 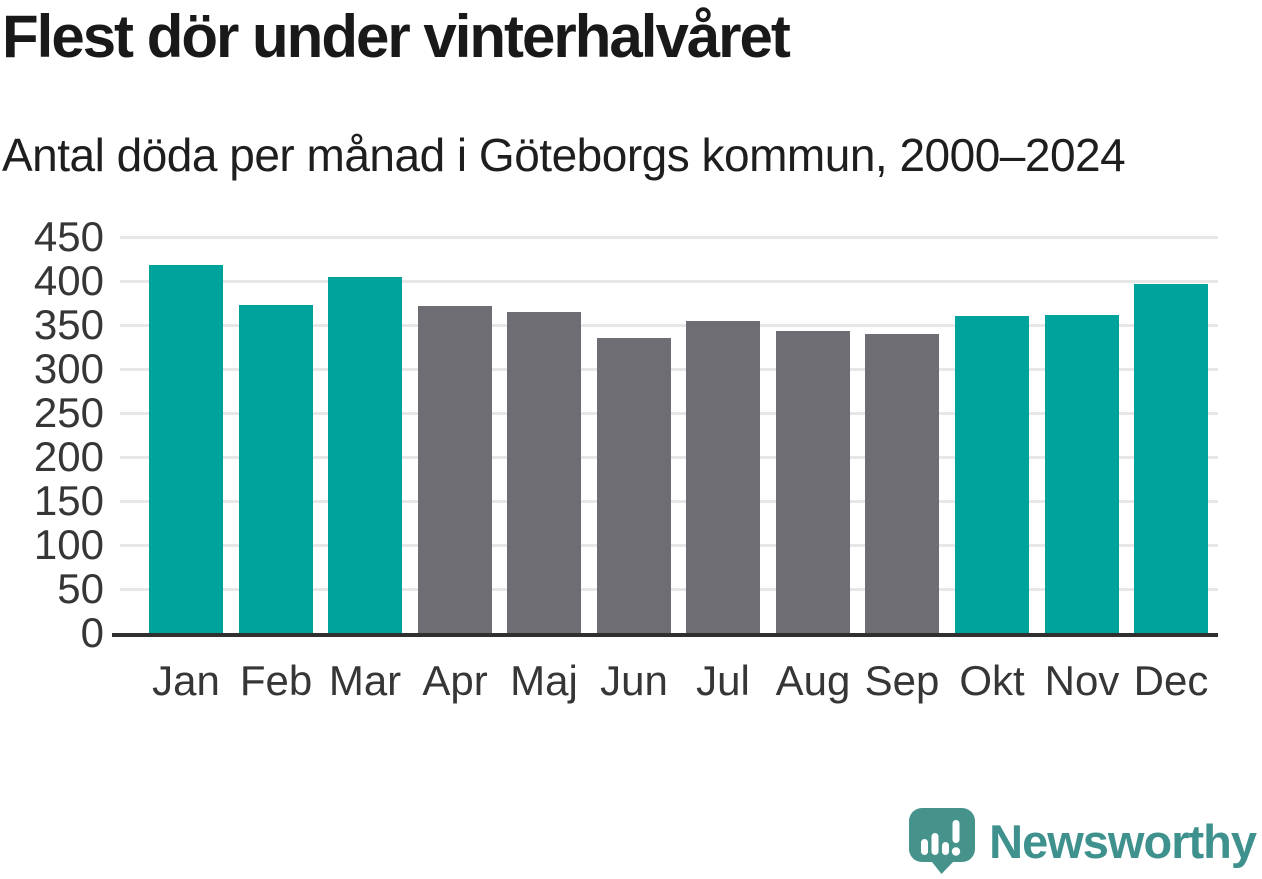 What do you see at coordinates (1123, 841) in the screenshot?
I see `newsworthy-wordmark: Newsworthy` at bounding box center [1123, 841].